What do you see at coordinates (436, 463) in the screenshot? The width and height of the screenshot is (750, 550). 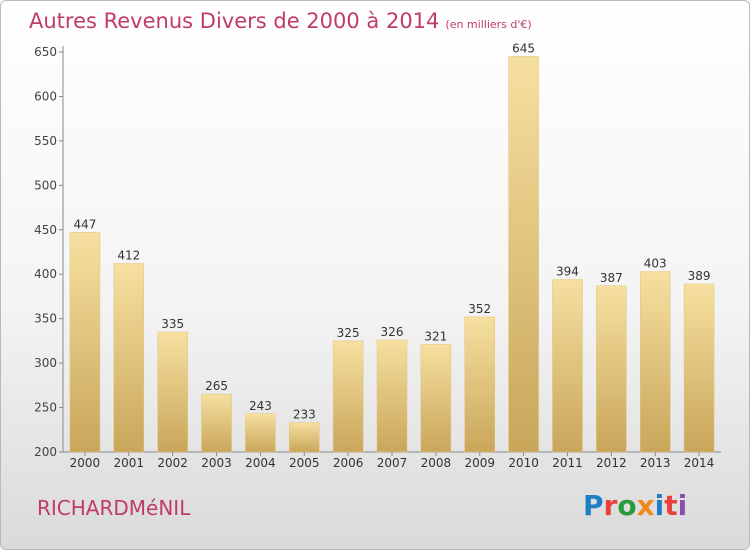 I see `x-tick-label: 2008` at bounding box center [436, 463].